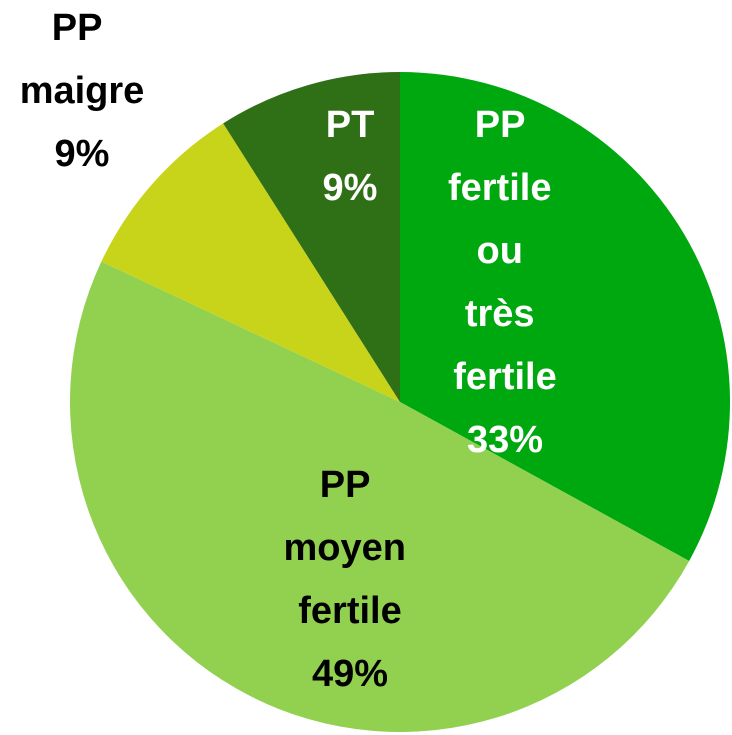  What do you see at coordinates (82, 91) in the screenshot?
I see `label-line: maigre` at bounding box center [82, 91].